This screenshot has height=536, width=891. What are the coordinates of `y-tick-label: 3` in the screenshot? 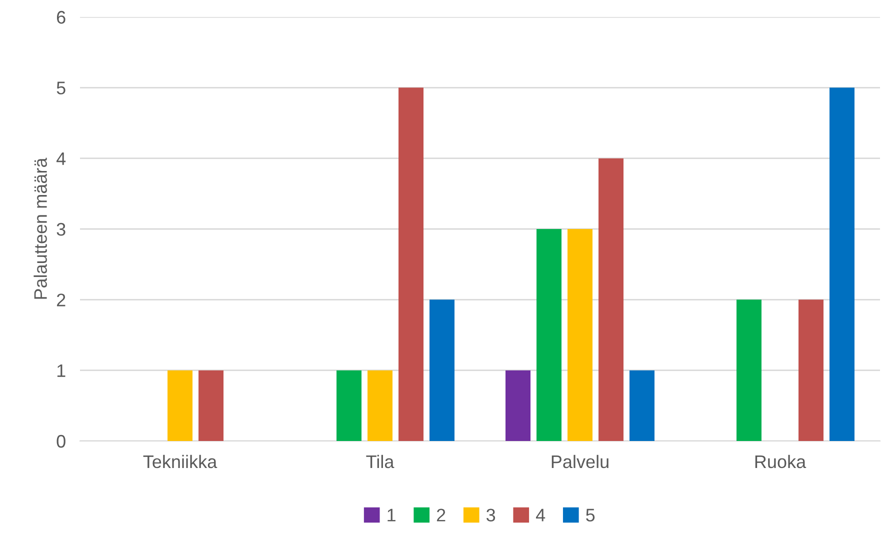 It's located at (61, 229).